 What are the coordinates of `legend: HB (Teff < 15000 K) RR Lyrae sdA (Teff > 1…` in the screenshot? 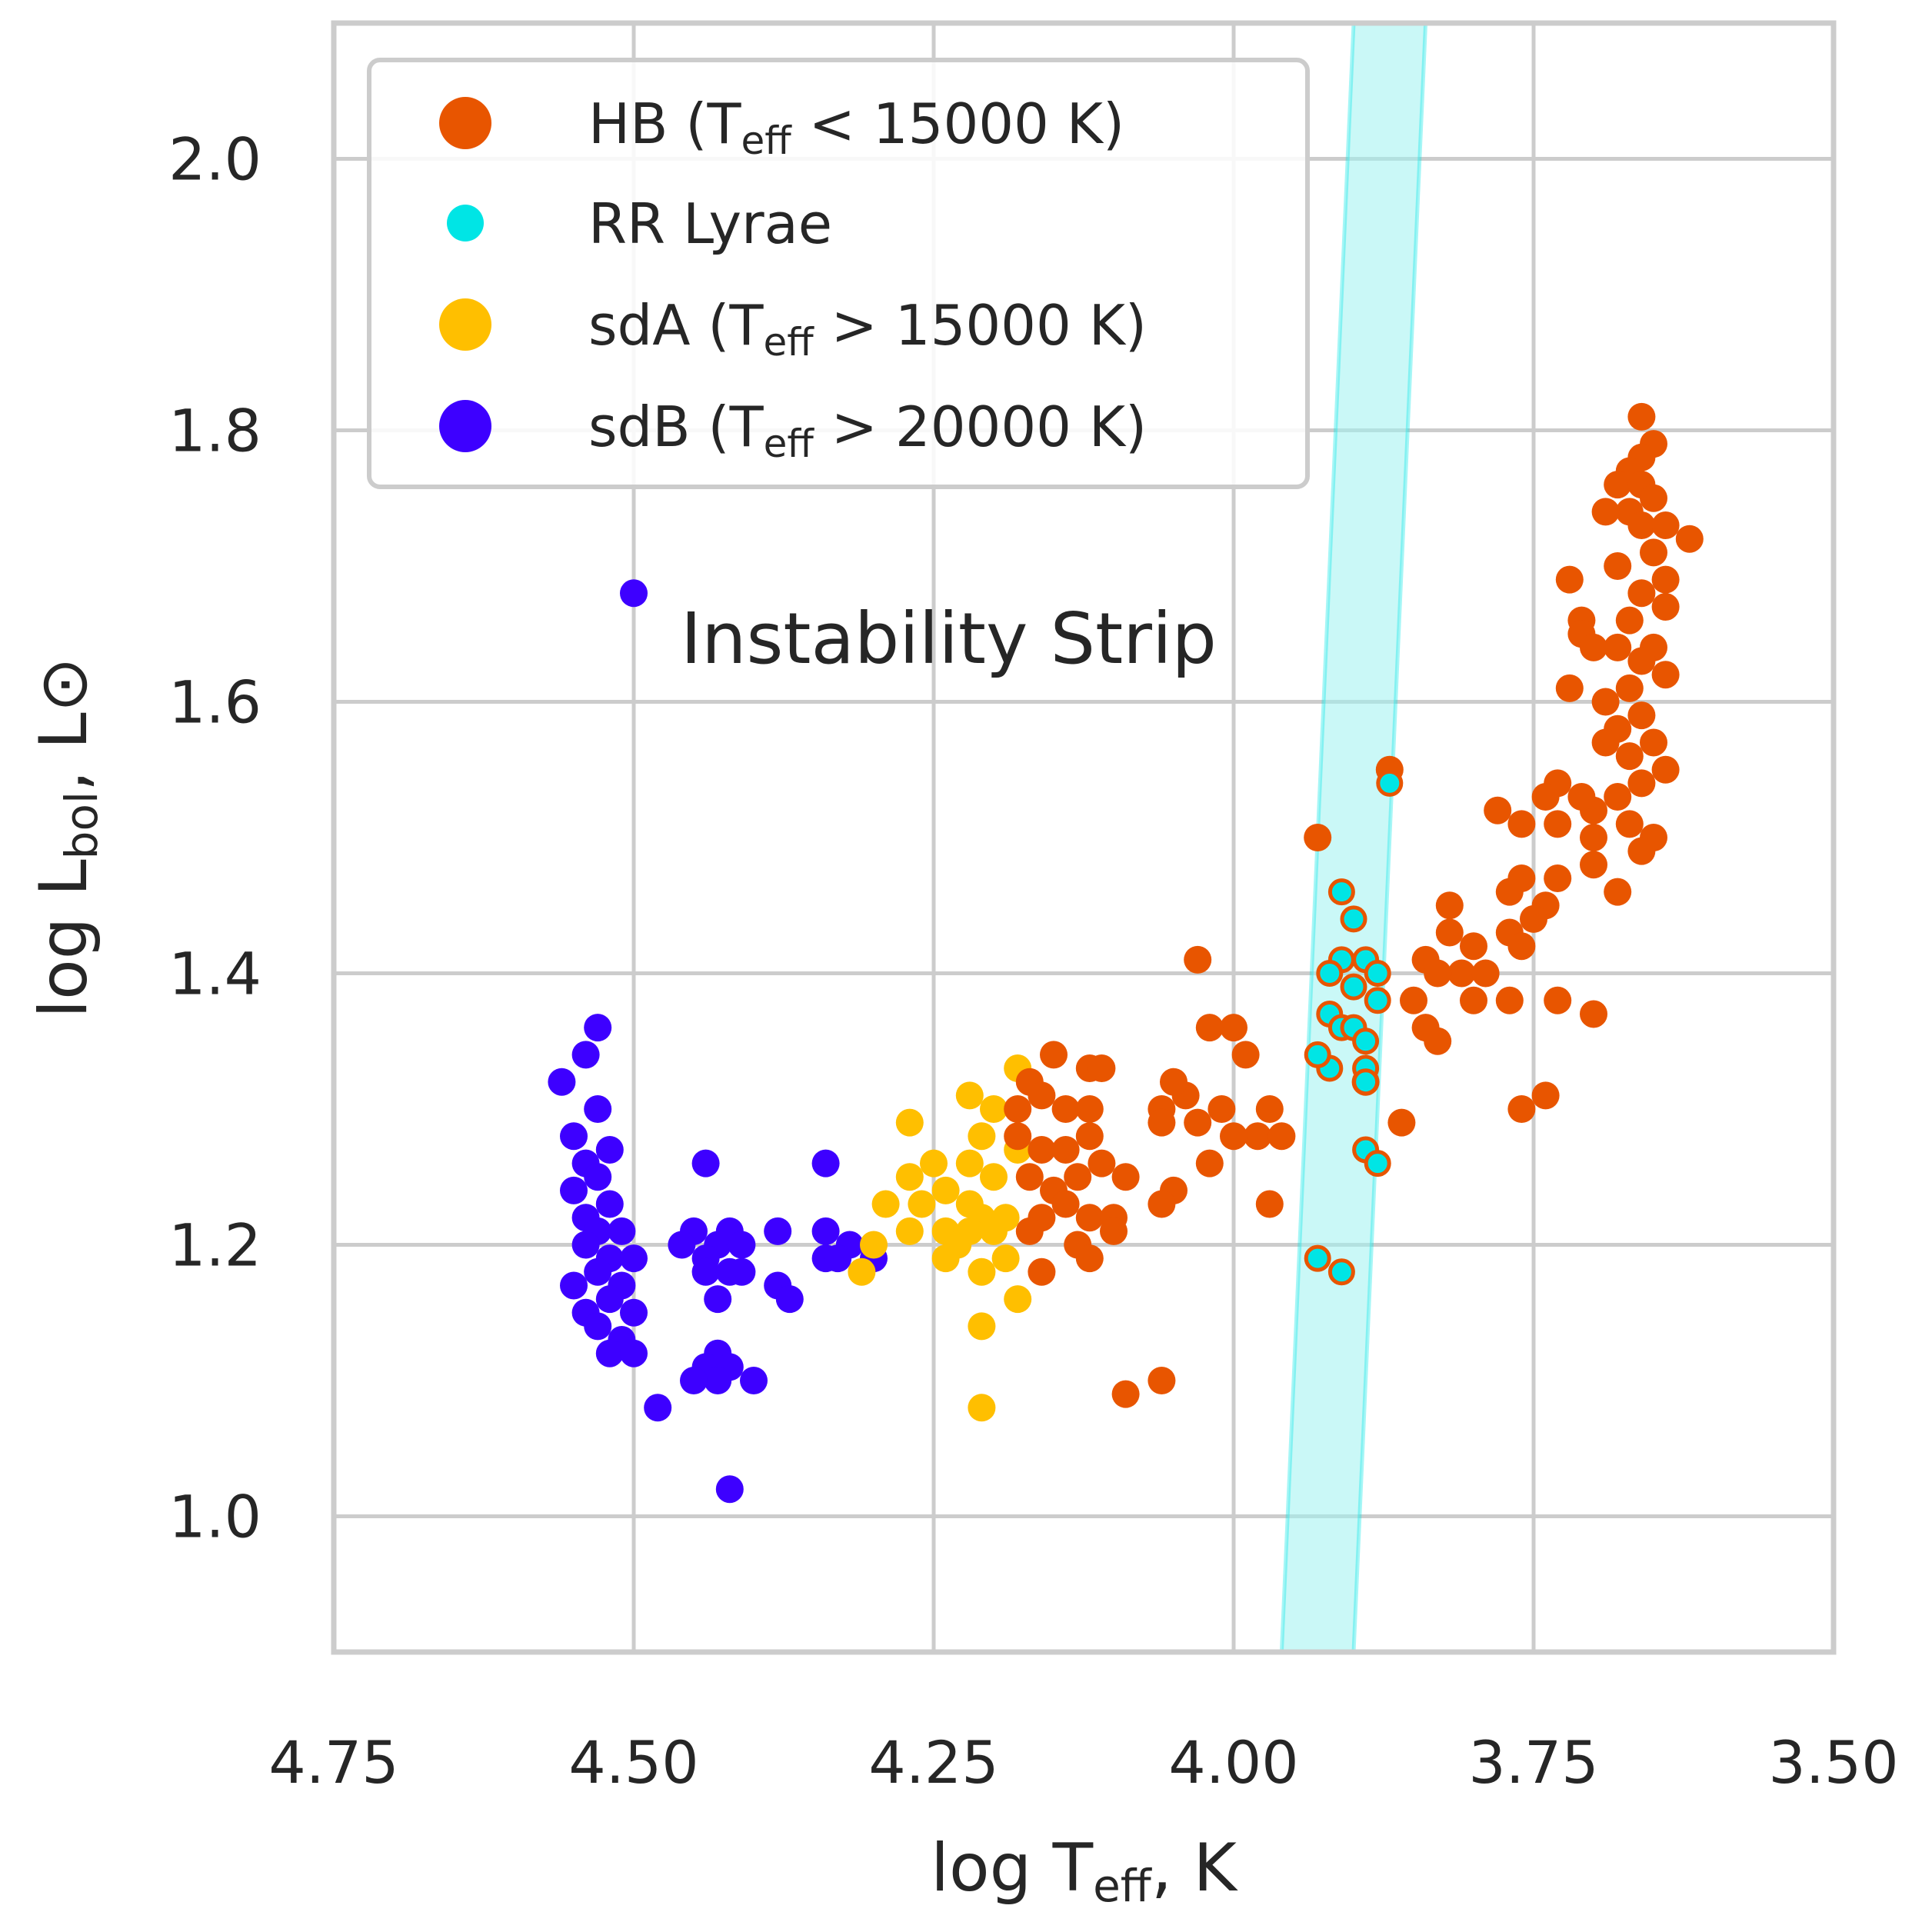 It's located at (838, 273).